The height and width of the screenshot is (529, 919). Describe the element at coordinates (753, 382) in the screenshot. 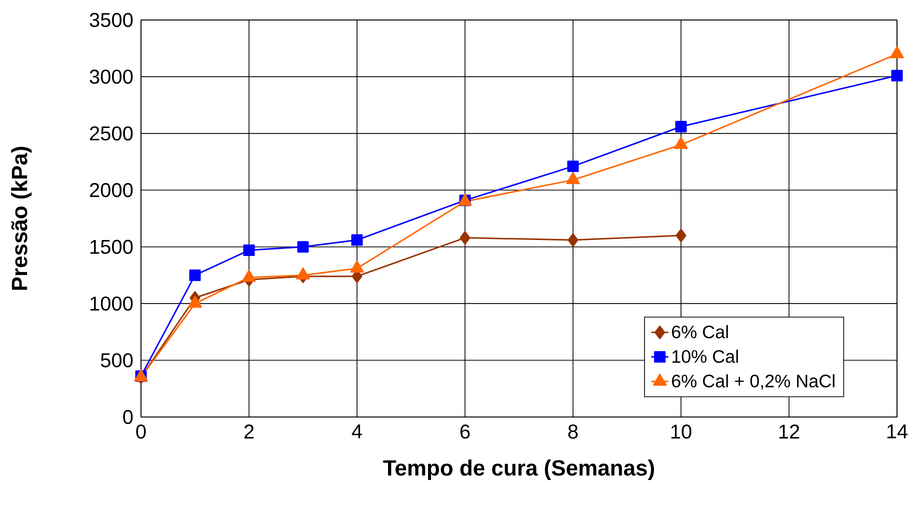

I see `legend-label: 6% Cal + 0,2% NaCl` at that location.